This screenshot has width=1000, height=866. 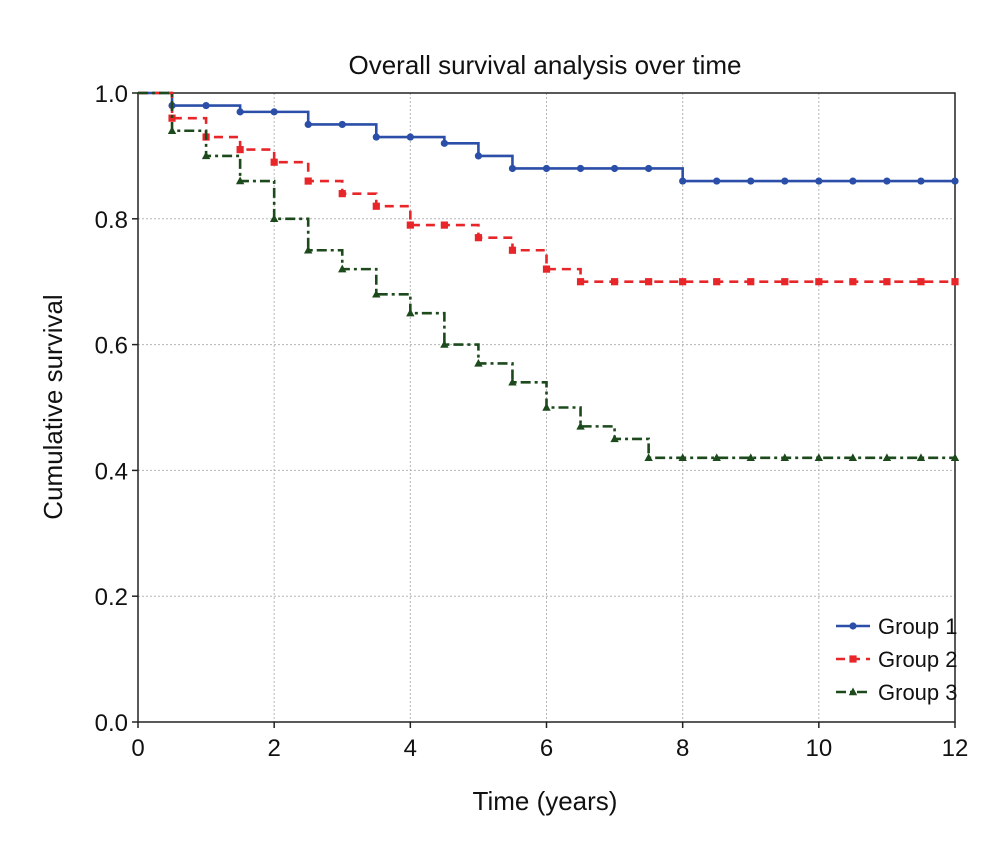 What do you see at coordinates (544, 65) in the screenshot?
I see `chart-title: Overall survival analysis over time` at bounding box center [544, 65].